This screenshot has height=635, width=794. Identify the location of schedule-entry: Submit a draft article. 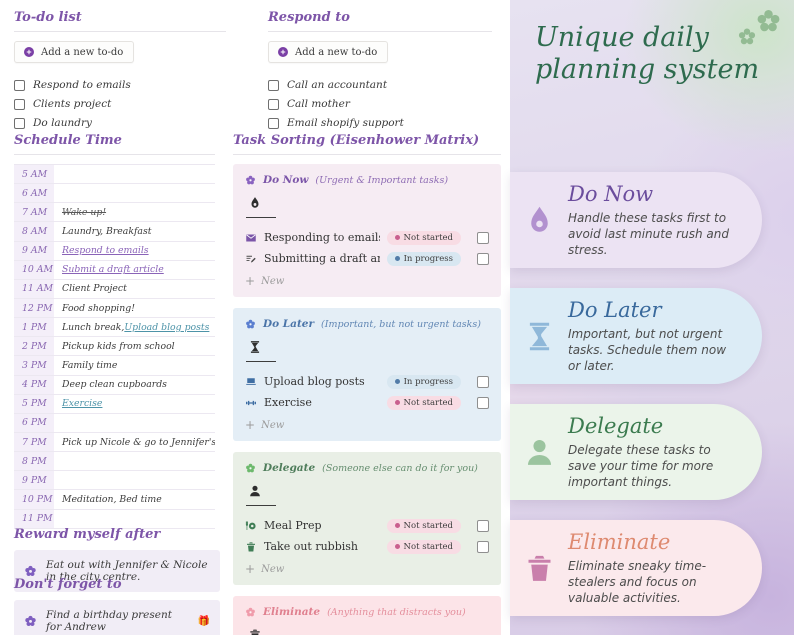
(134, 270).